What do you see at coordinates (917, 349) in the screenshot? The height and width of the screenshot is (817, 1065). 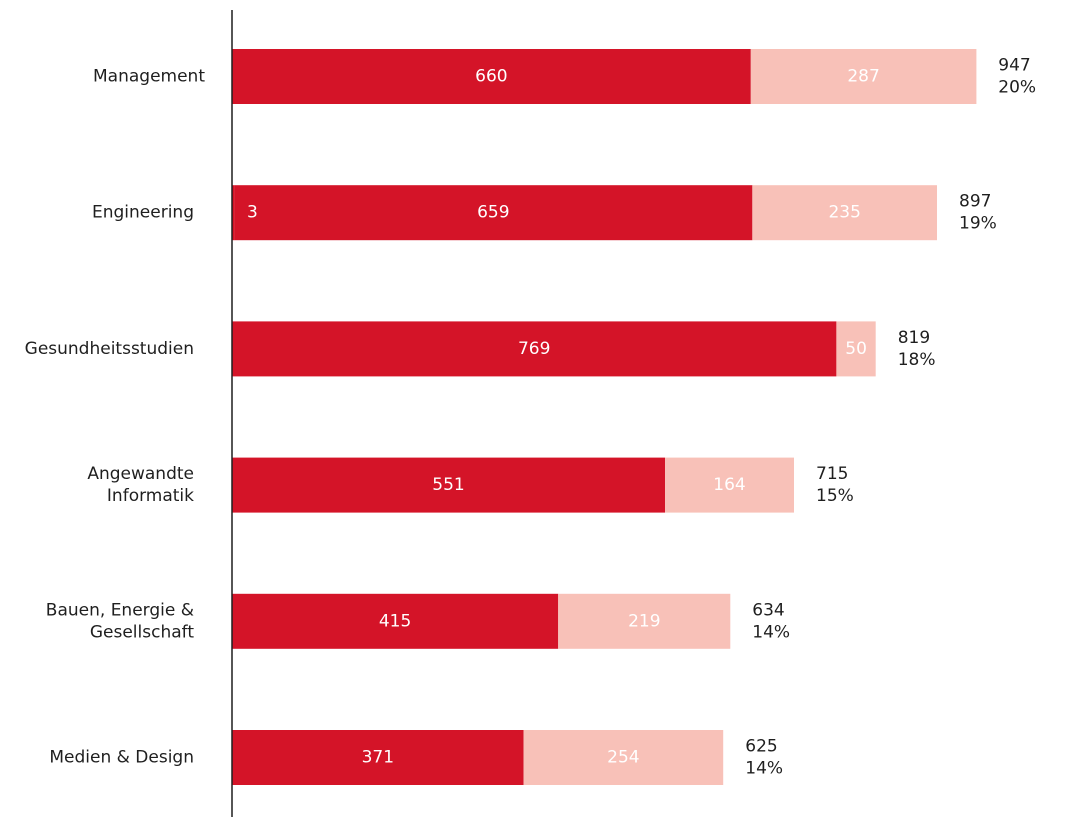 I see `total-label: 819 18%` at bounding box center [917, 349].